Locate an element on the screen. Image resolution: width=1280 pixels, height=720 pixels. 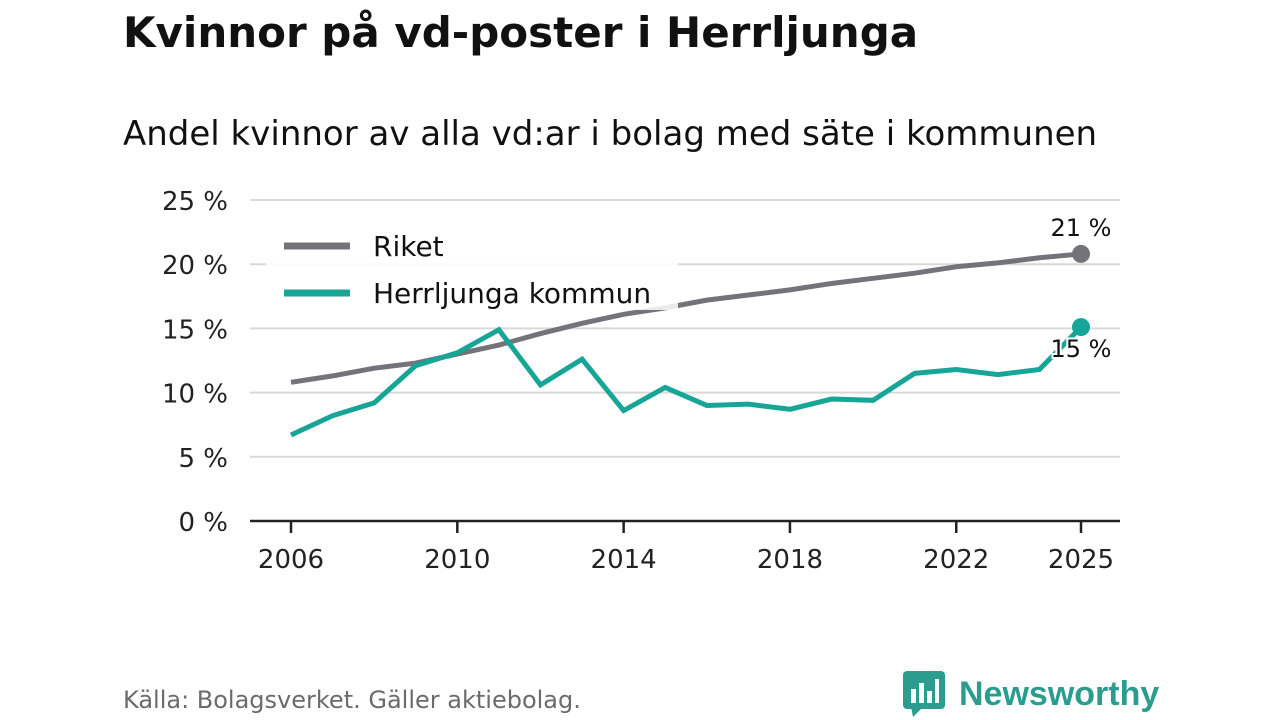
legend: Riket Herrljunga kommun is located at coordinates (472, 266).